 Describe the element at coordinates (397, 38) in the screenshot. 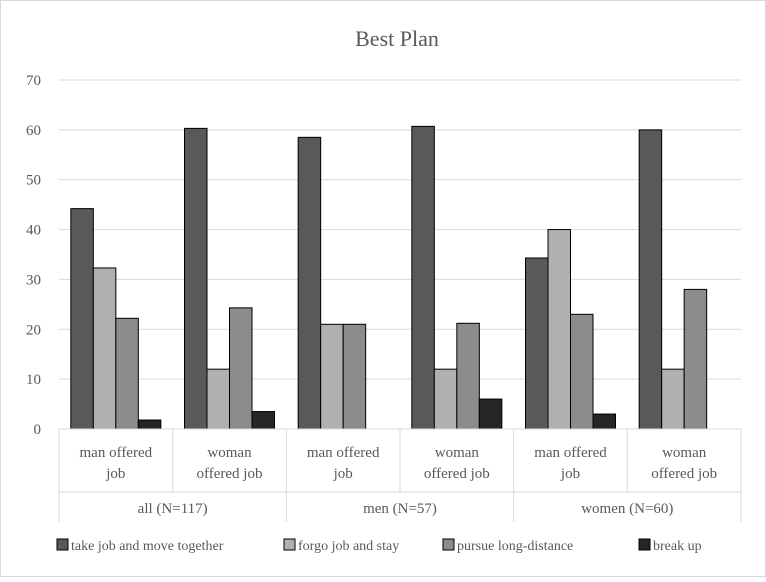

I see `chart-title: Best Plan` at that location.